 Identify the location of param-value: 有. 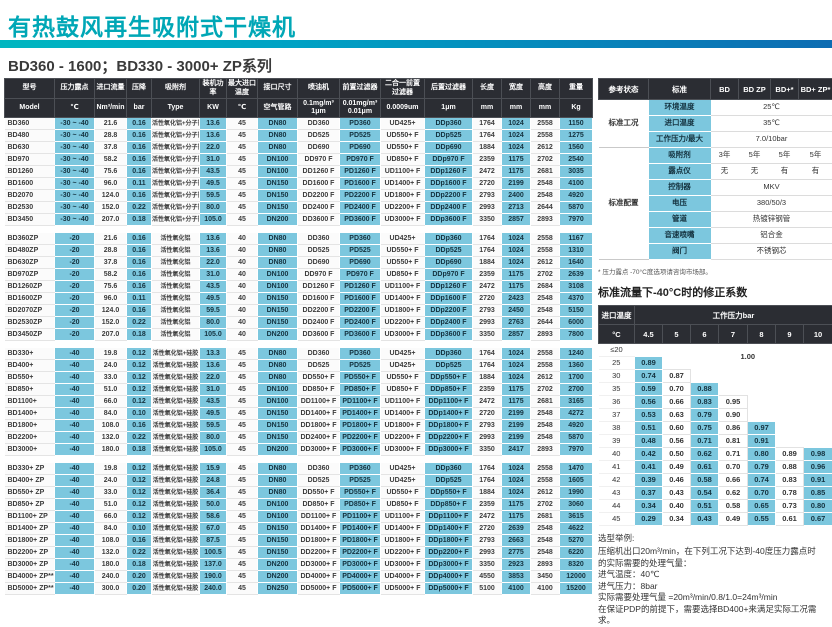
(815, 172).